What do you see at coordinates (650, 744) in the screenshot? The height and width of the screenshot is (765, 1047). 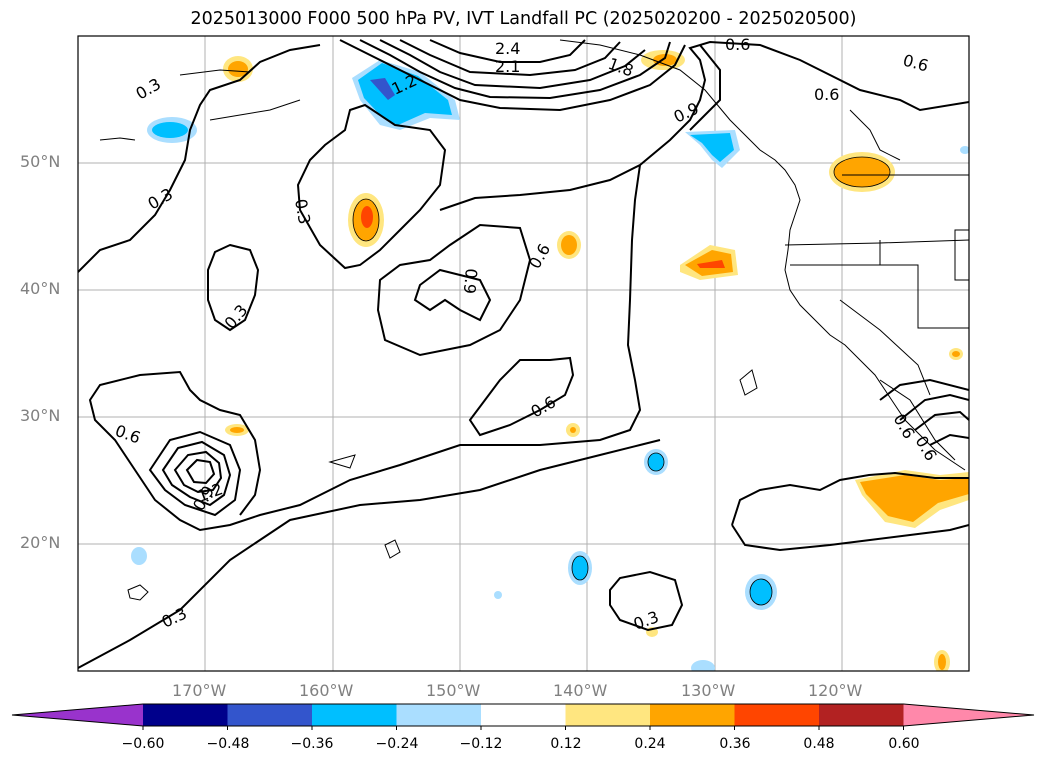 I see `colorbar-tick-label: 0.24` at bounding box center [650, 744].